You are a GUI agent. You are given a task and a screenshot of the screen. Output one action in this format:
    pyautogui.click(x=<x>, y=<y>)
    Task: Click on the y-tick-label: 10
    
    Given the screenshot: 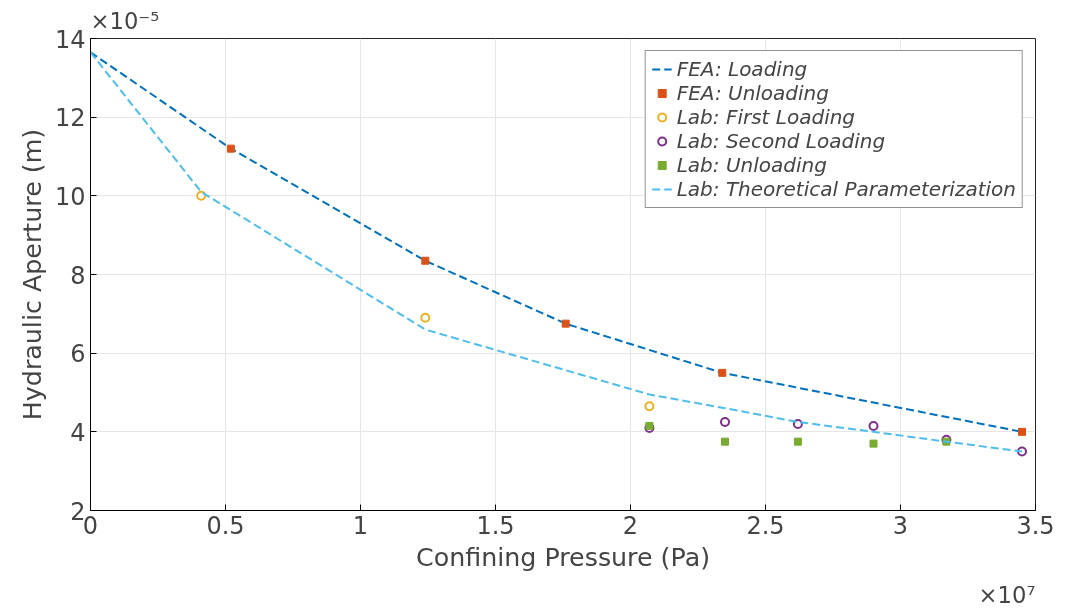 What is the action you would take?
    pyautogui.click(x=70, y=196)
    